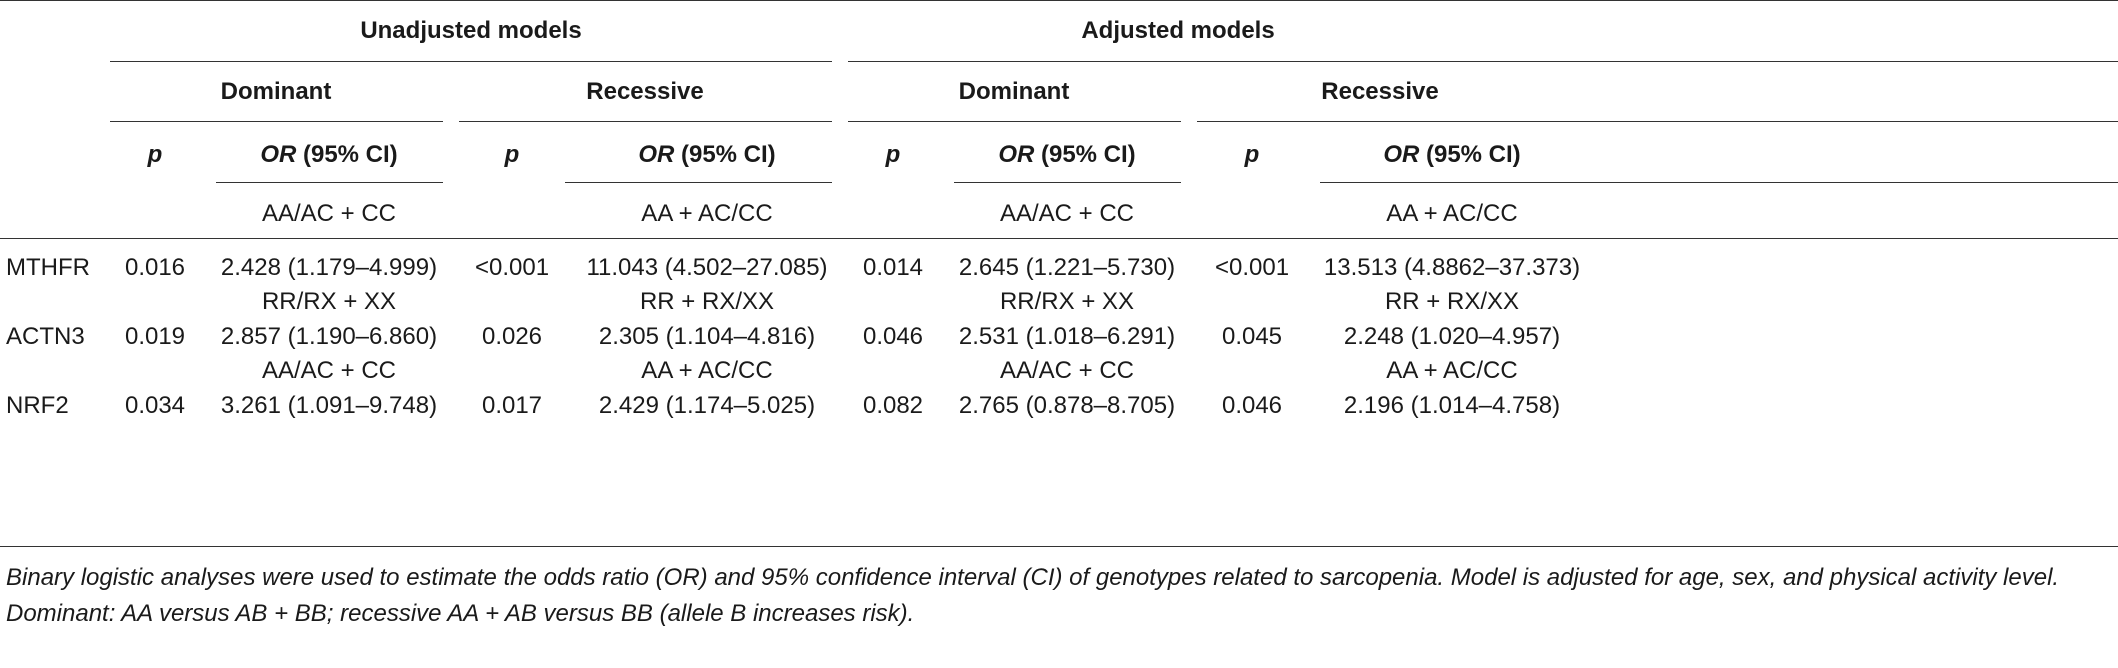  What do you see at coordinates (512, 336) in the screenshot?
I see `u-rec-p: 0.026` at bounding box center [512, 336].